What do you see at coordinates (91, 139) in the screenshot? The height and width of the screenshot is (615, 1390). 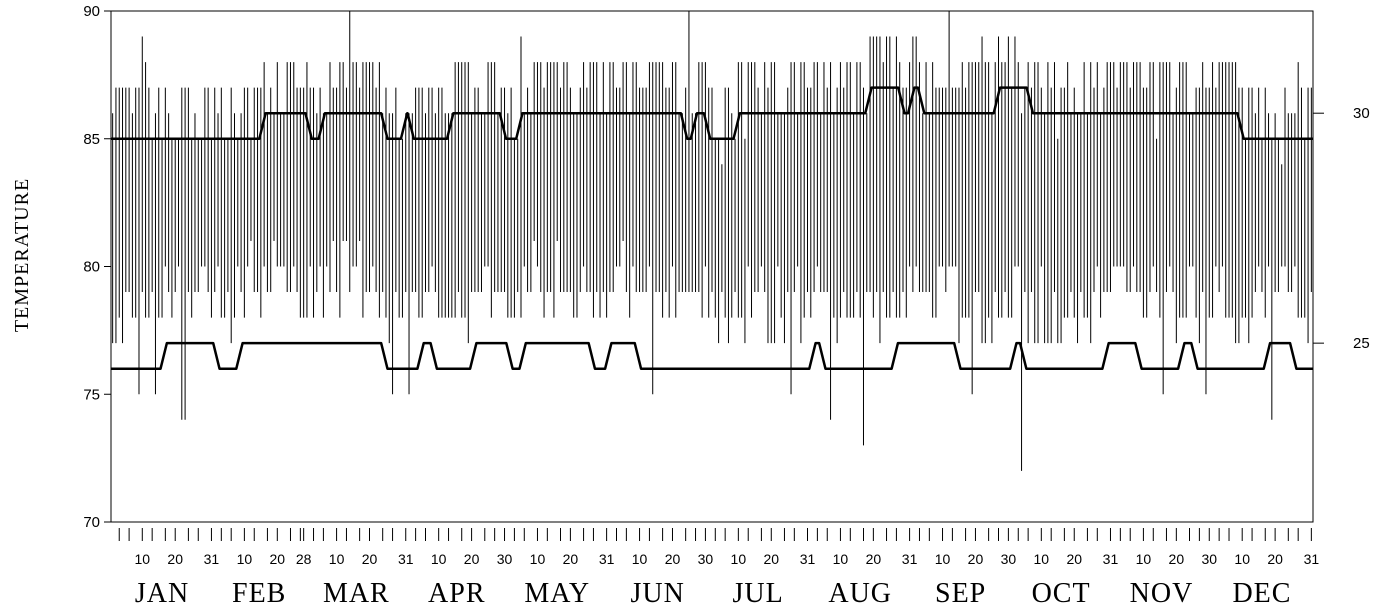 I see `y-tick-label: 85` at bounding box center [91, 139].